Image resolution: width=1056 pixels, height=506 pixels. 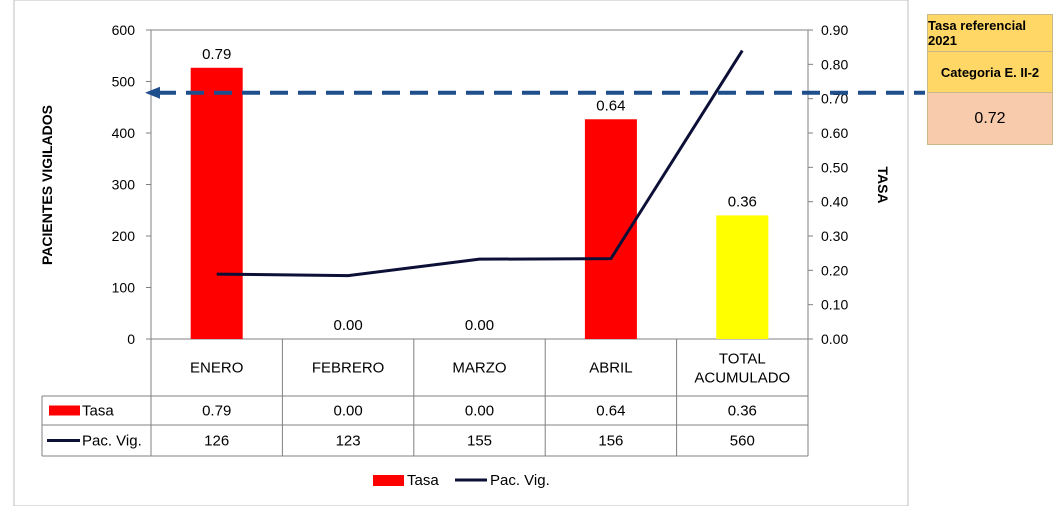 I want to click on y-right-tick-label: 0.10, so click(x=834, y=305).